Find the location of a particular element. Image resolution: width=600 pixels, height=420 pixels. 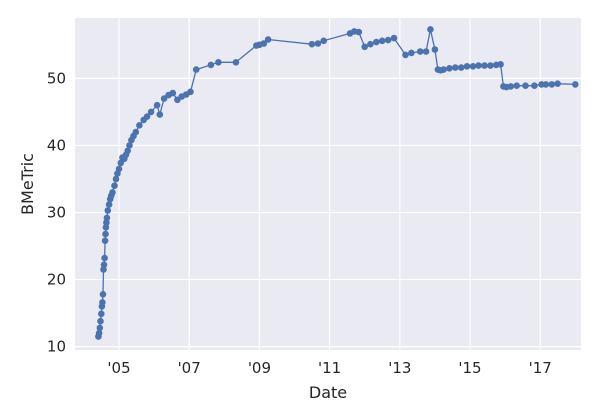

x-tick-label: '13 is located at coordinates (399, 368).